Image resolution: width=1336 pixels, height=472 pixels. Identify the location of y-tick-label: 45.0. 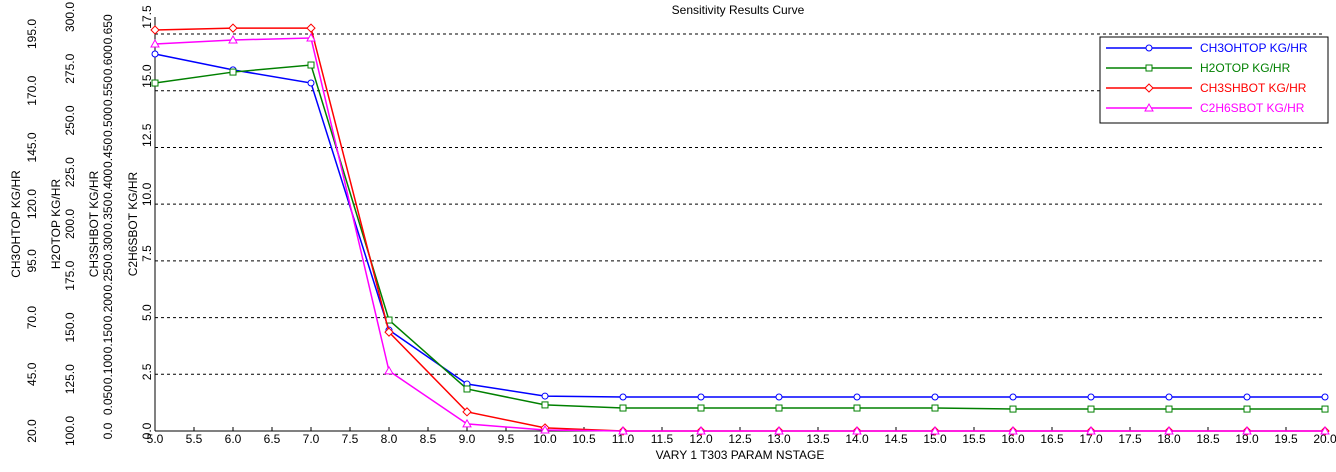
(32, 374).